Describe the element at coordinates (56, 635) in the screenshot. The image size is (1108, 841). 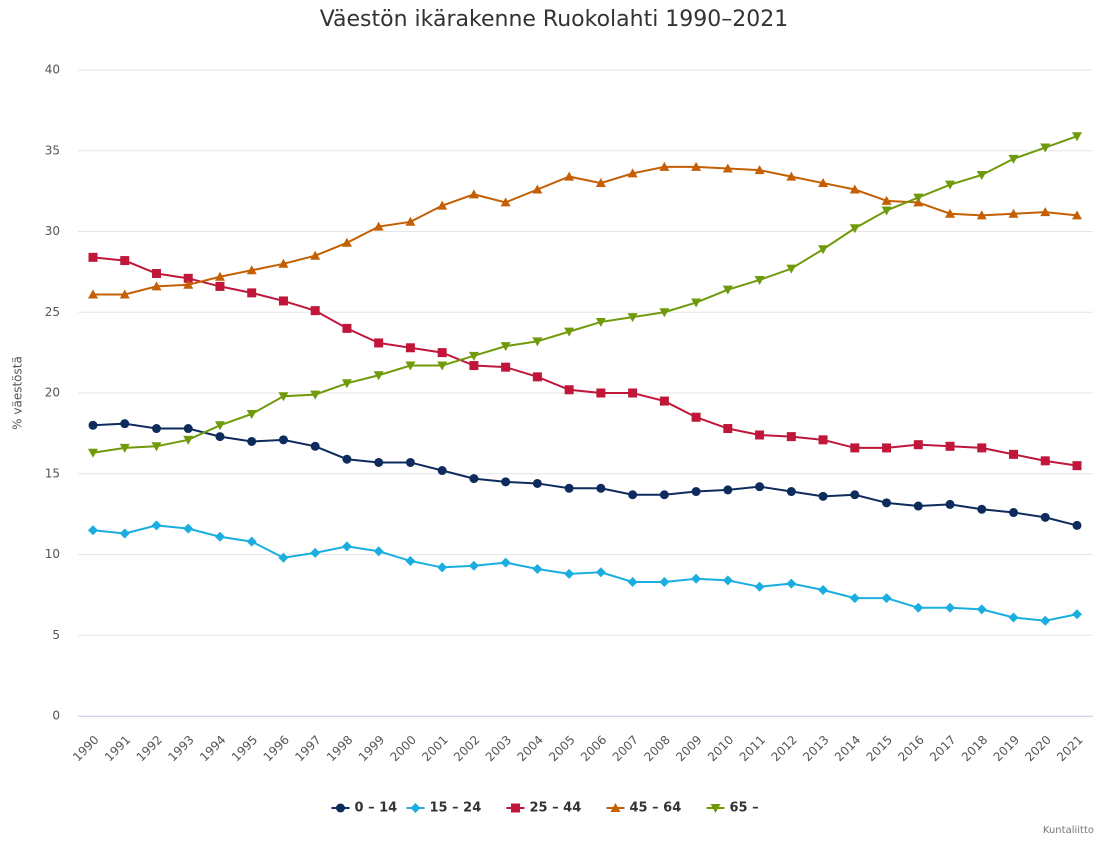
I see `y-tick-label: 5` at that location.